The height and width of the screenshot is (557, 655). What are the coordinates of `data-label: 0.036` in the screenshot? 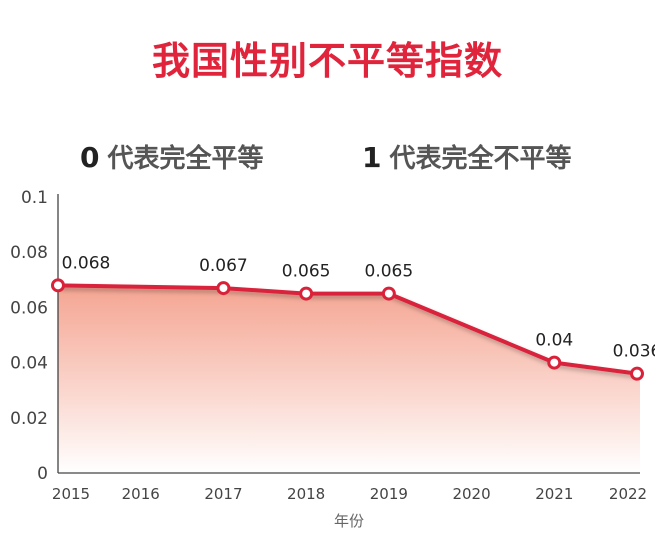 It's located at (634, 352).